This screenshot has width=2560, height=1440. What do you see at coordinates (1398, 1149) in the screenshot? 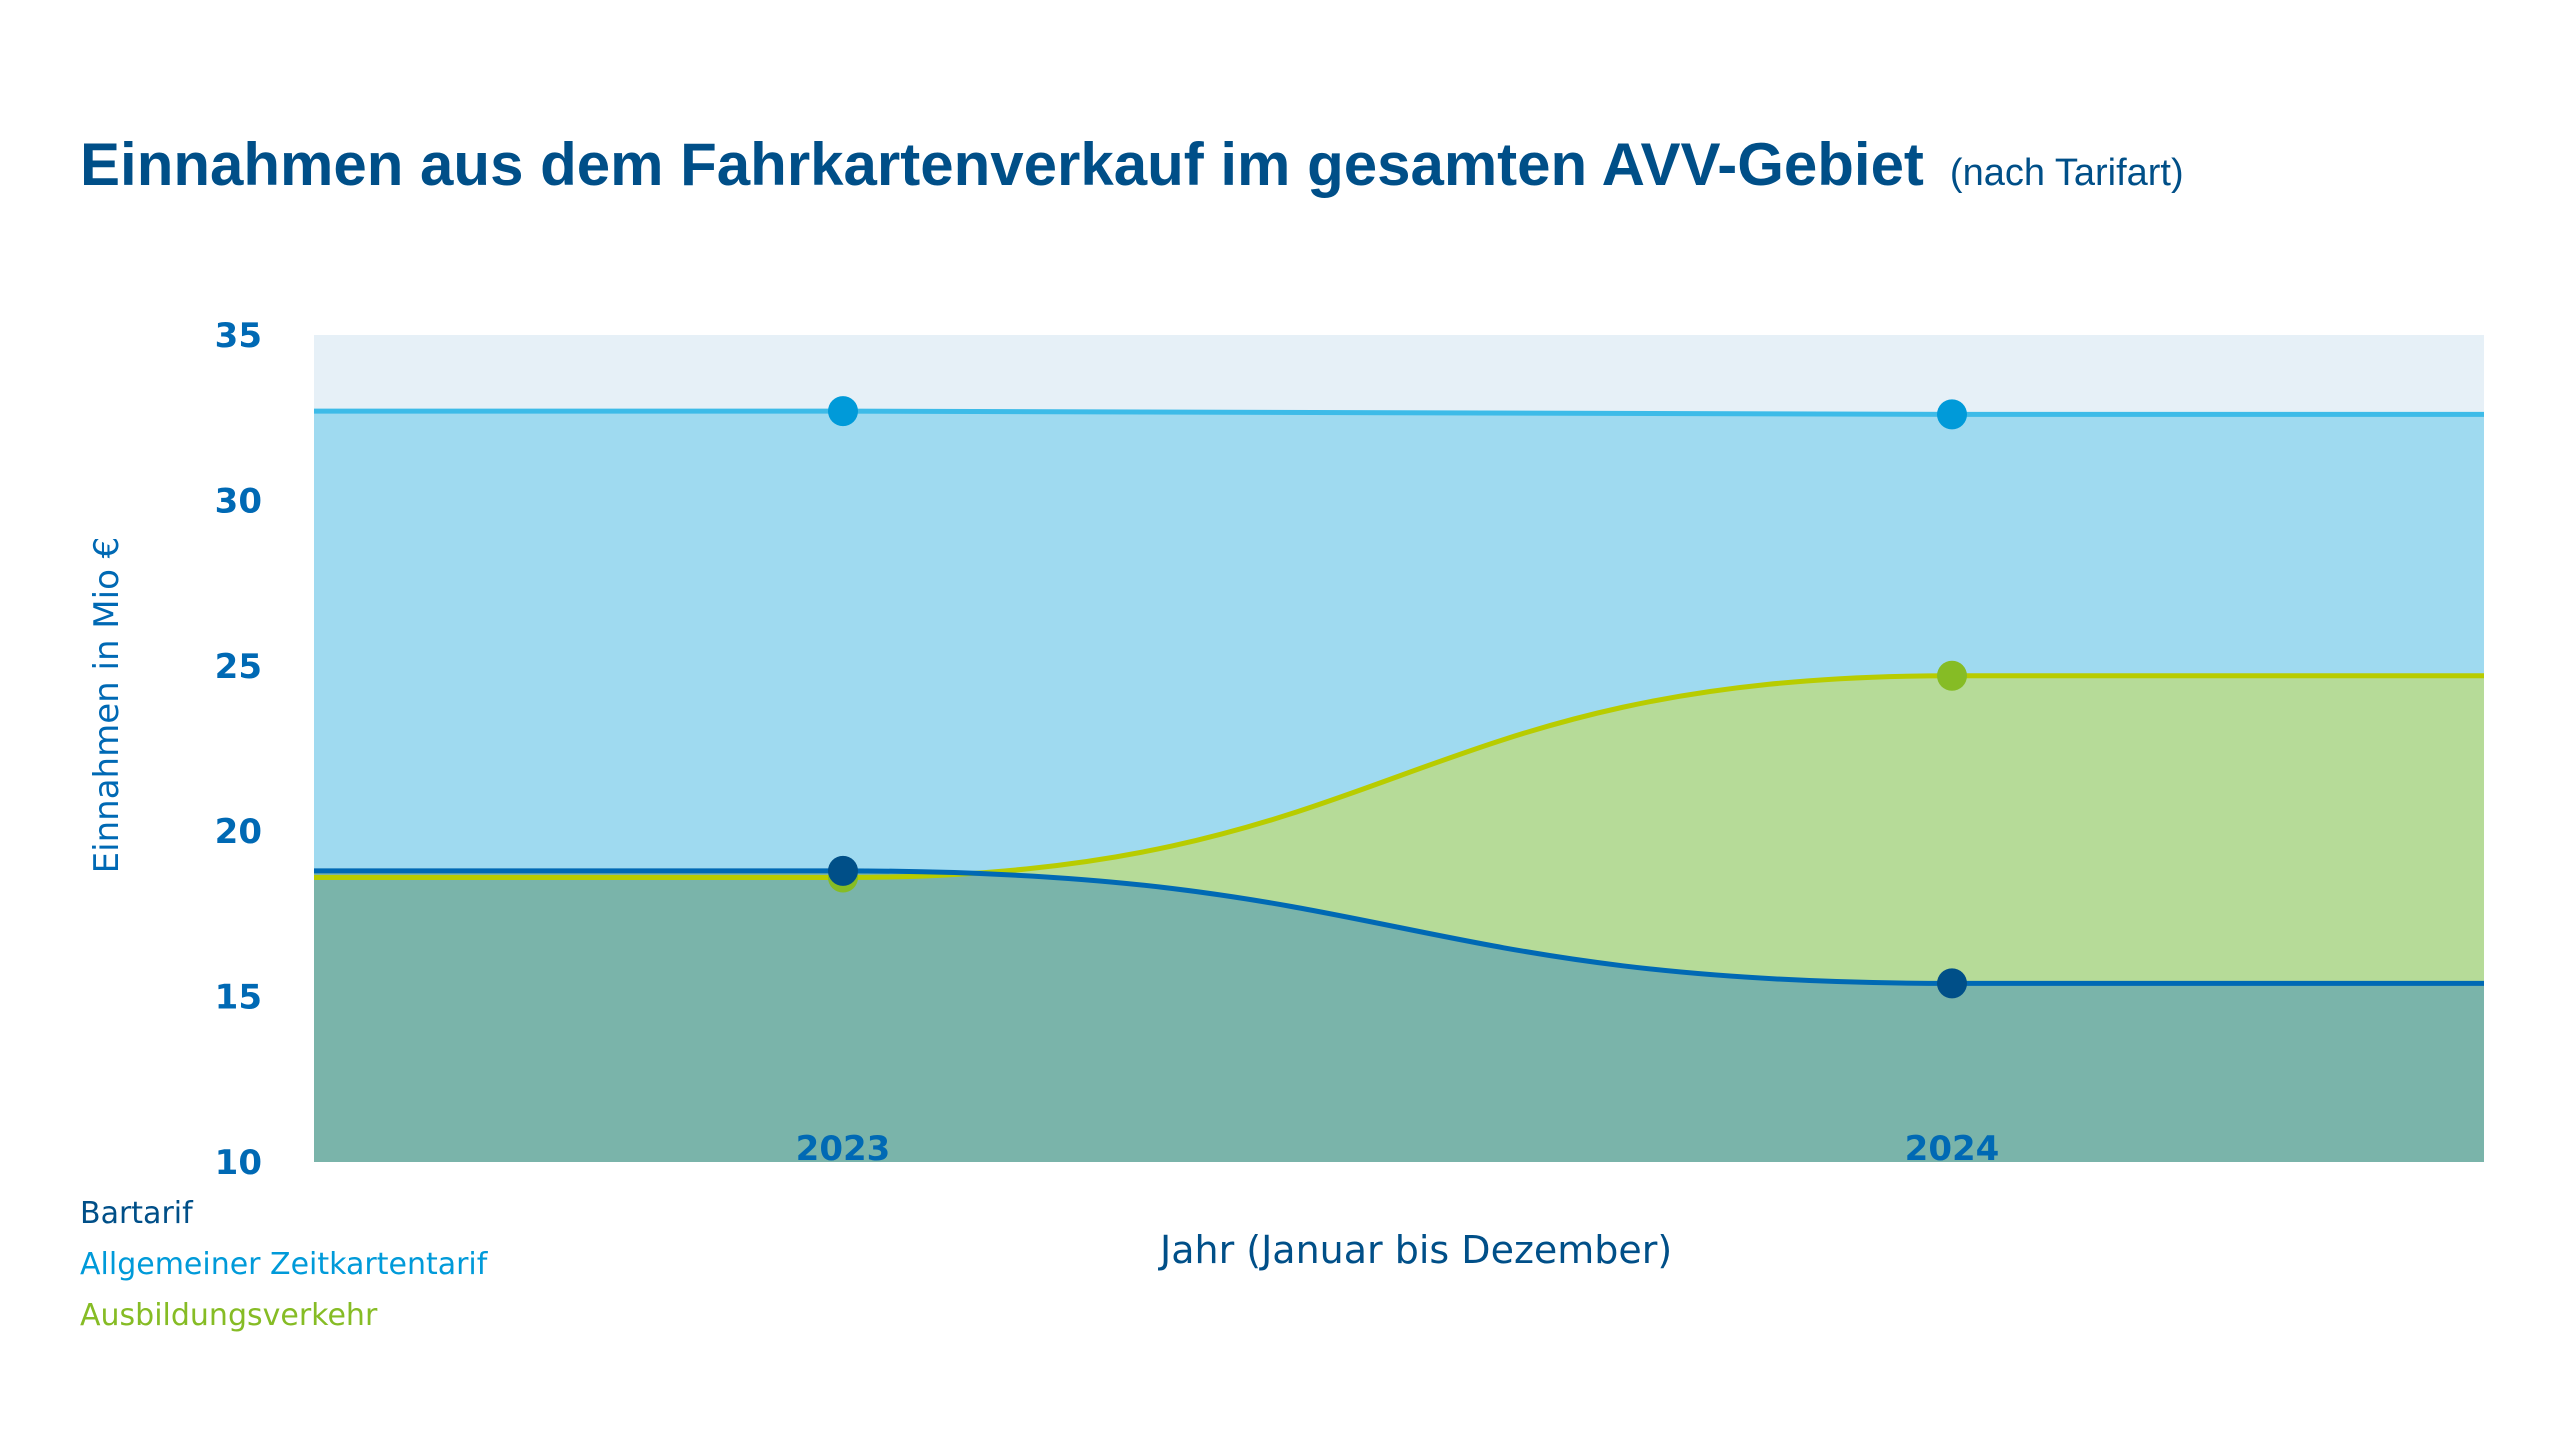
I see `x-axis-ticks: 2023 2024` at bounding box center [1398, 1149].